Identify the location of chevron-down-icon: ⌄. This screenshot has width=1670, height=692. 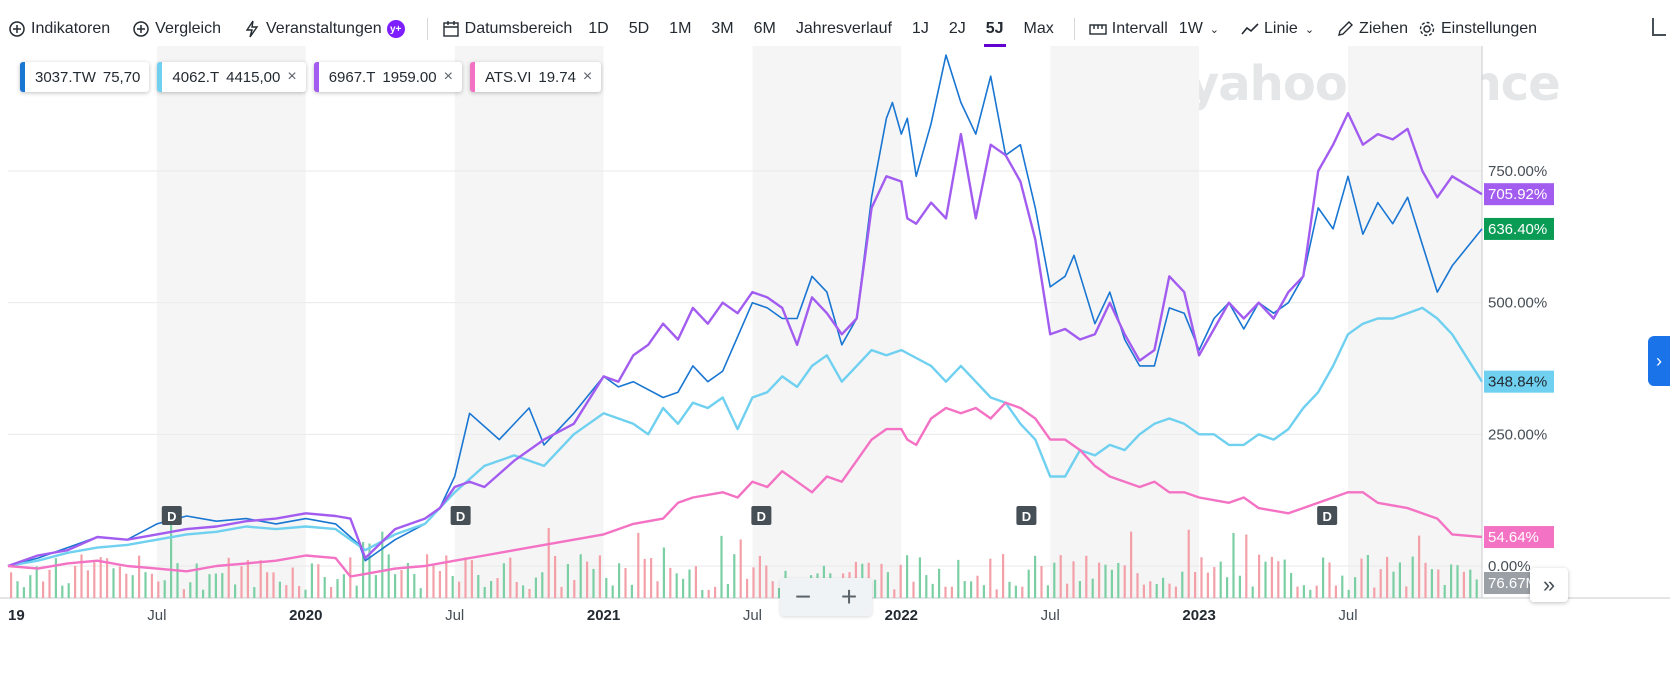
(1309, 29).